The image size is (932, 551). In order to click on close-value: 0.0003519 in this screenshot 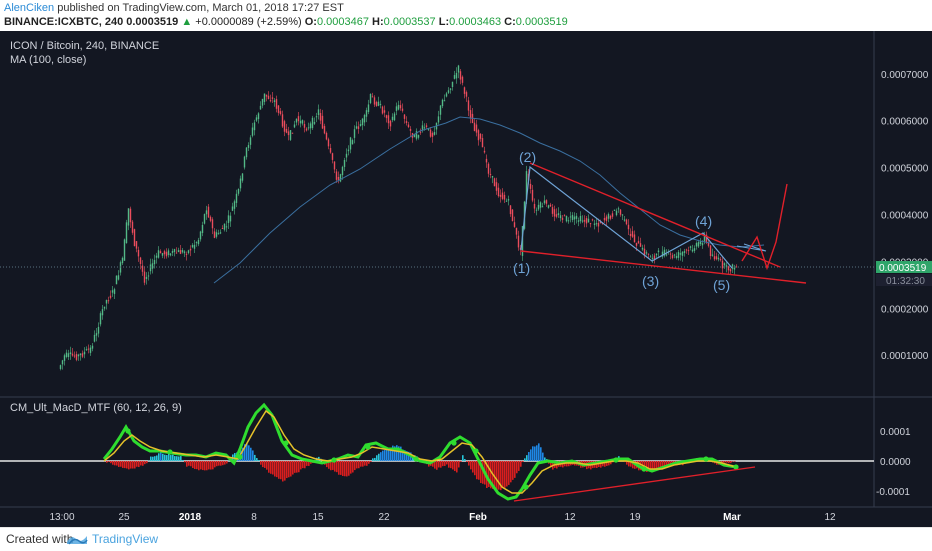, I will do `click(541, 22)`.